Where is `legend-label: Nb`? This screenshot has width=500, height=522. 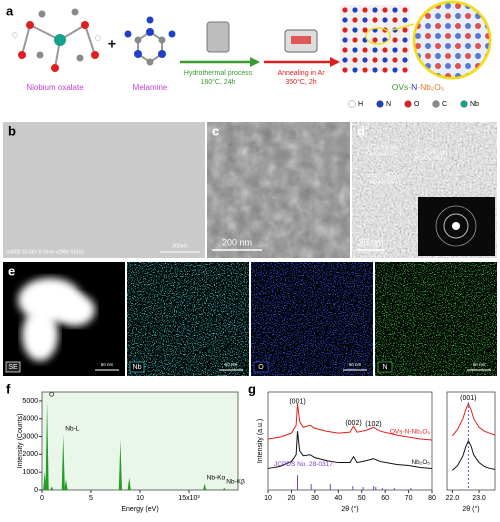 legend-label: Nb is located at coordinates (474, 104).